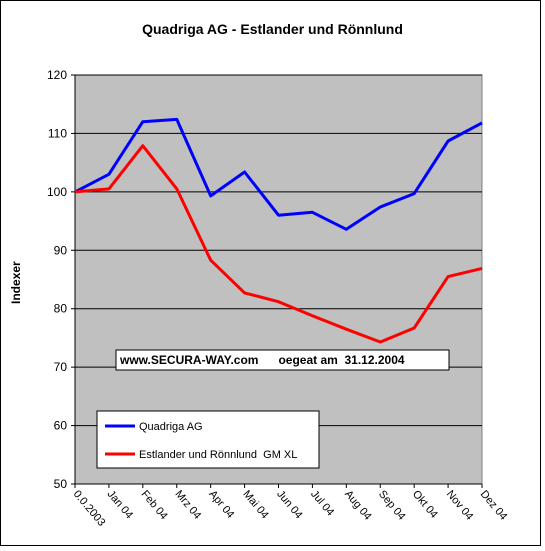 The height and width of the screenshot is (551, 545). What do you see at coordinates (61, 367) in the screenshot?
I see `y-tick-label: 70` at bounding box center [61, 367].